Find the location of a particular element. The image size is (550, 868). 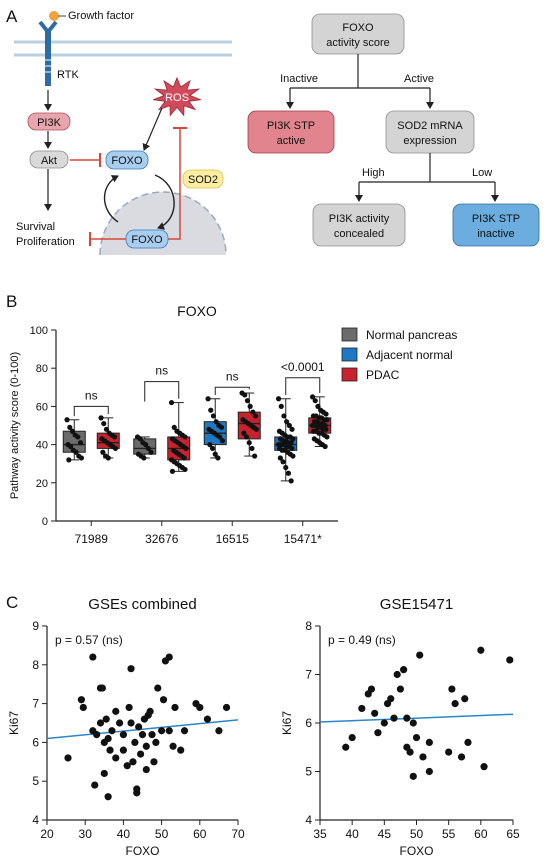

y-axis-label: Pathway activity score (0-100) is located at coordinates (15, 425).